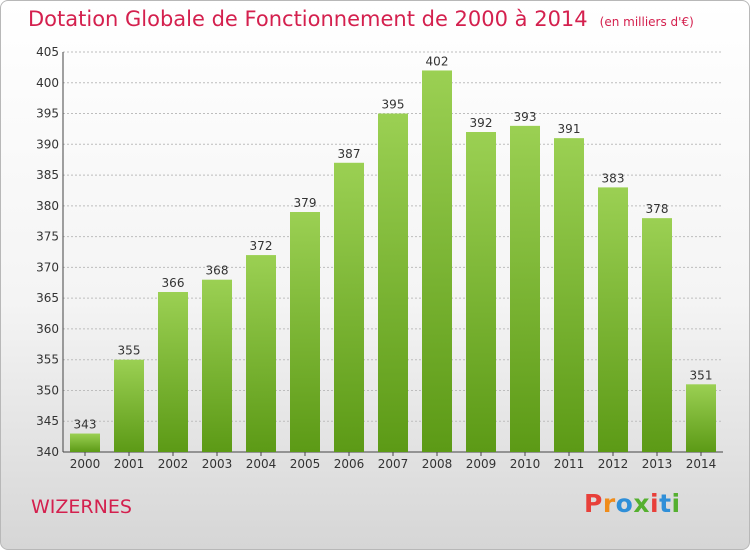 This screenshot has width=750, height=550. What do you see at coordinates (624, 503) in the screenshot?
I see `logo-letter: o` at bounding box center [624, 503].